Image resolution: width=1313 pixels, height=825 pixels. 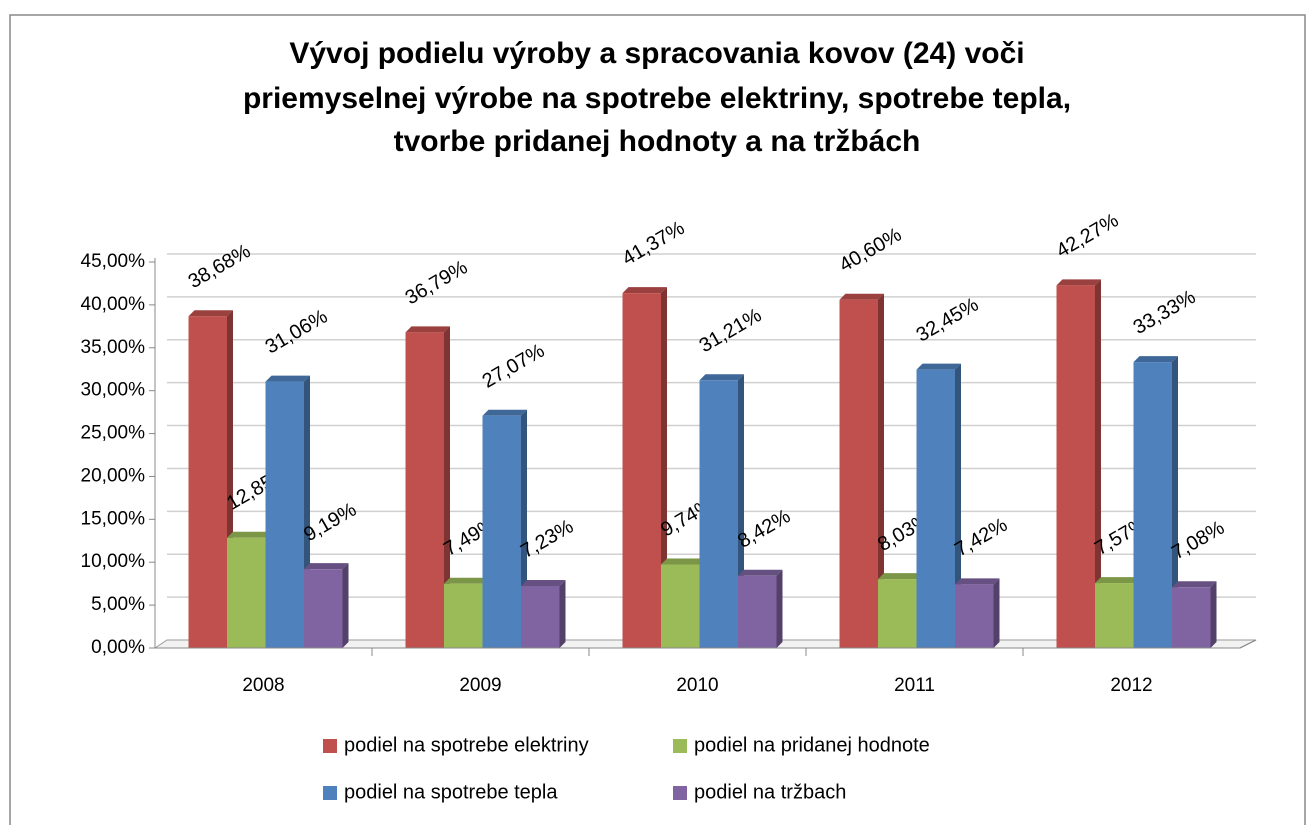 I want to click on x-tick-label: 2008, so click(x=263, y=685).